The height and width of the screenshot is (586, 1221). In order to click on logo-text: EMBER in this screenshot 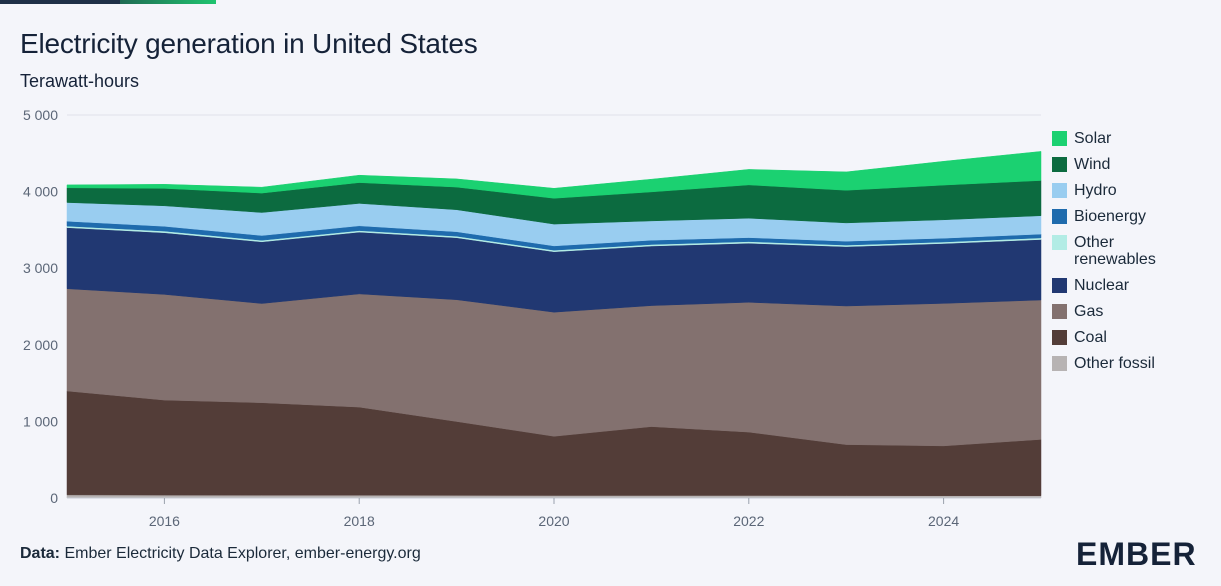, I will do `click(1136, 554)`.